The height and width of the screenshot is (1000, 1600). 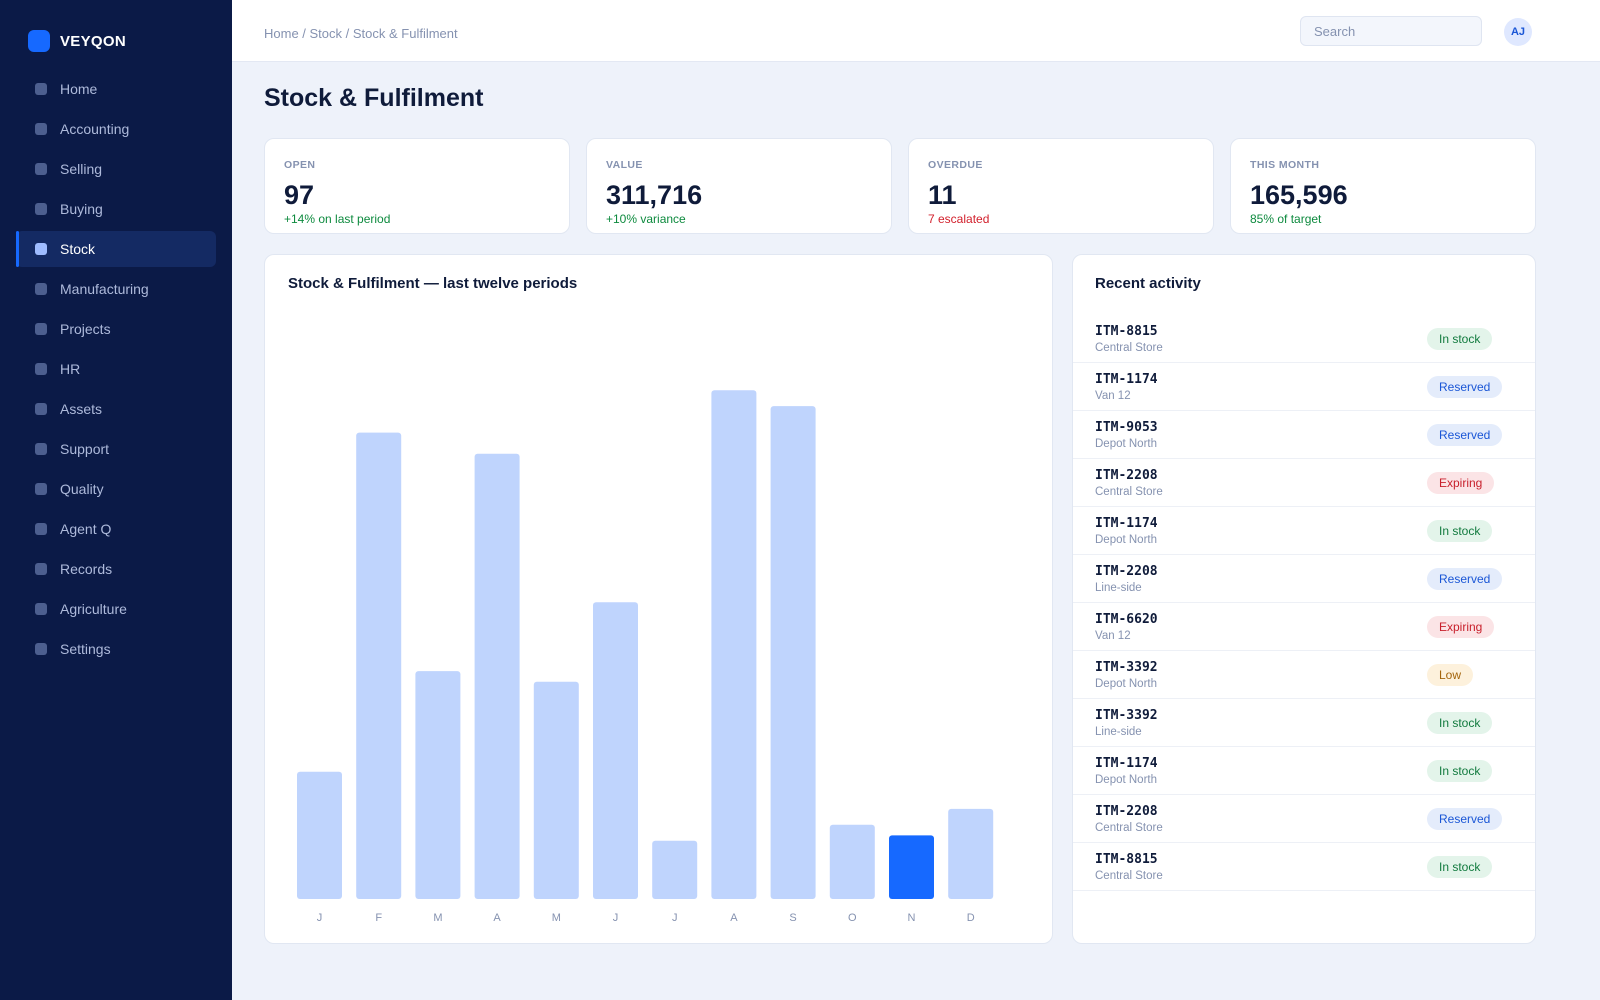 I want to click on kpi-value: 97, so click(x=299, y=195).